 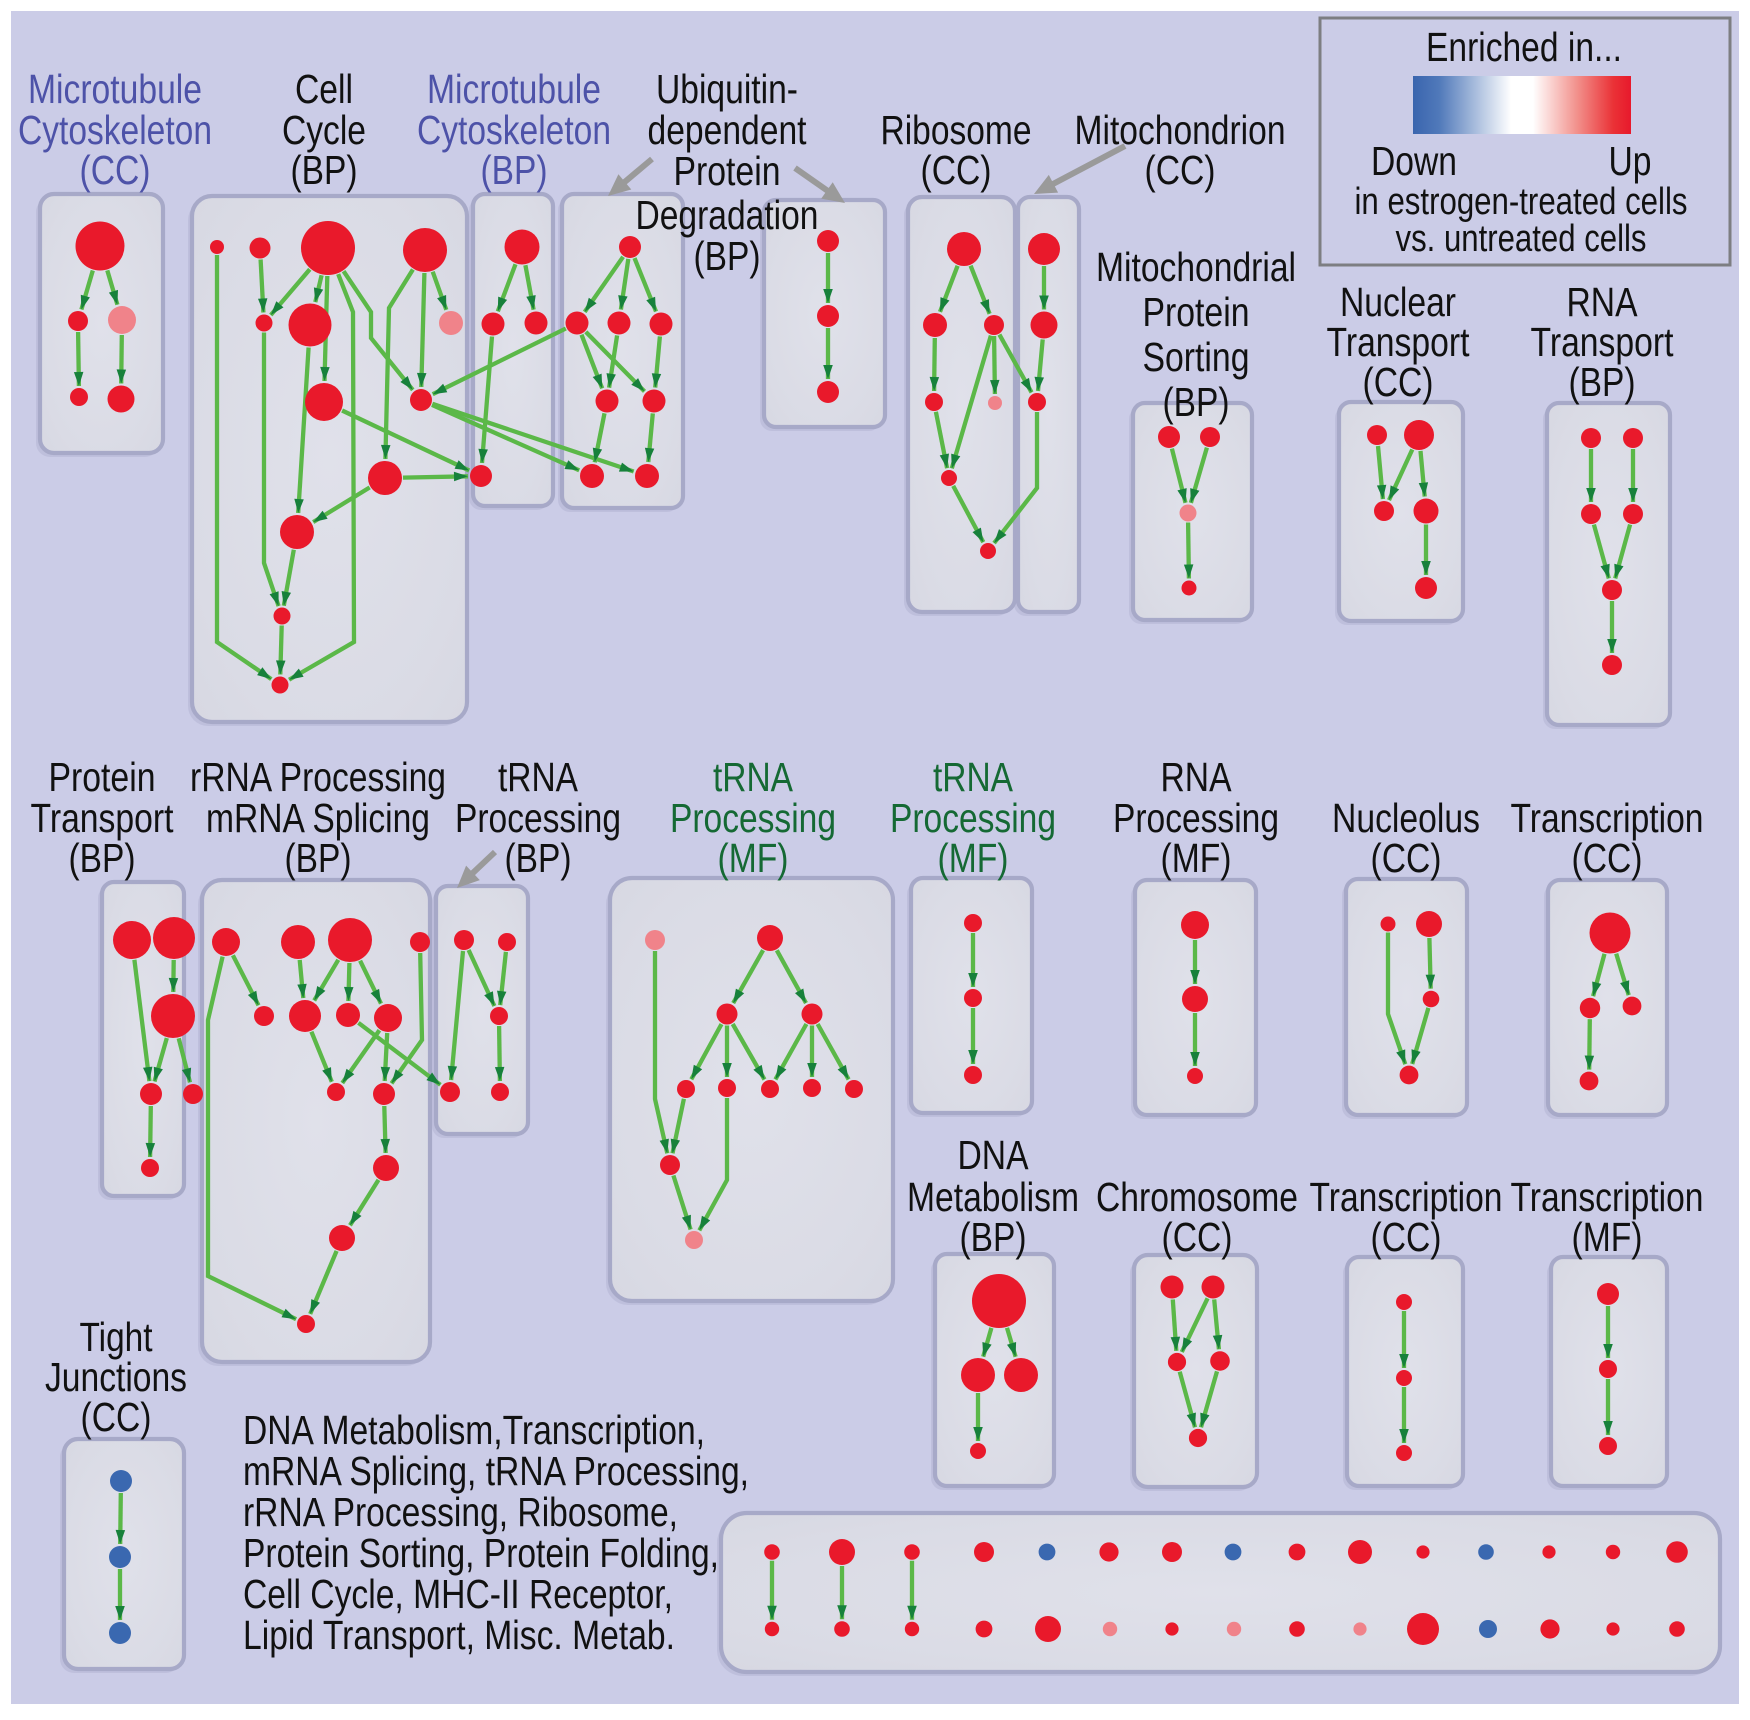 I want to click on svg-text: Cell, so click(x=324, y=89).